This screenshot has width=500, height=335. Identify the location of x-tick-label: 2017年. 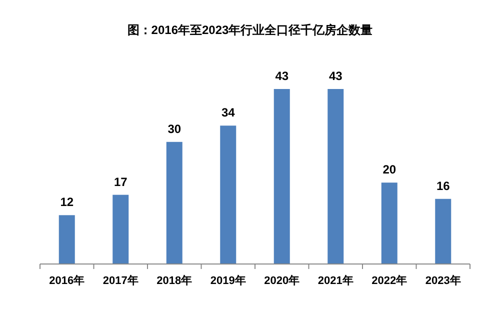
(120, 280).